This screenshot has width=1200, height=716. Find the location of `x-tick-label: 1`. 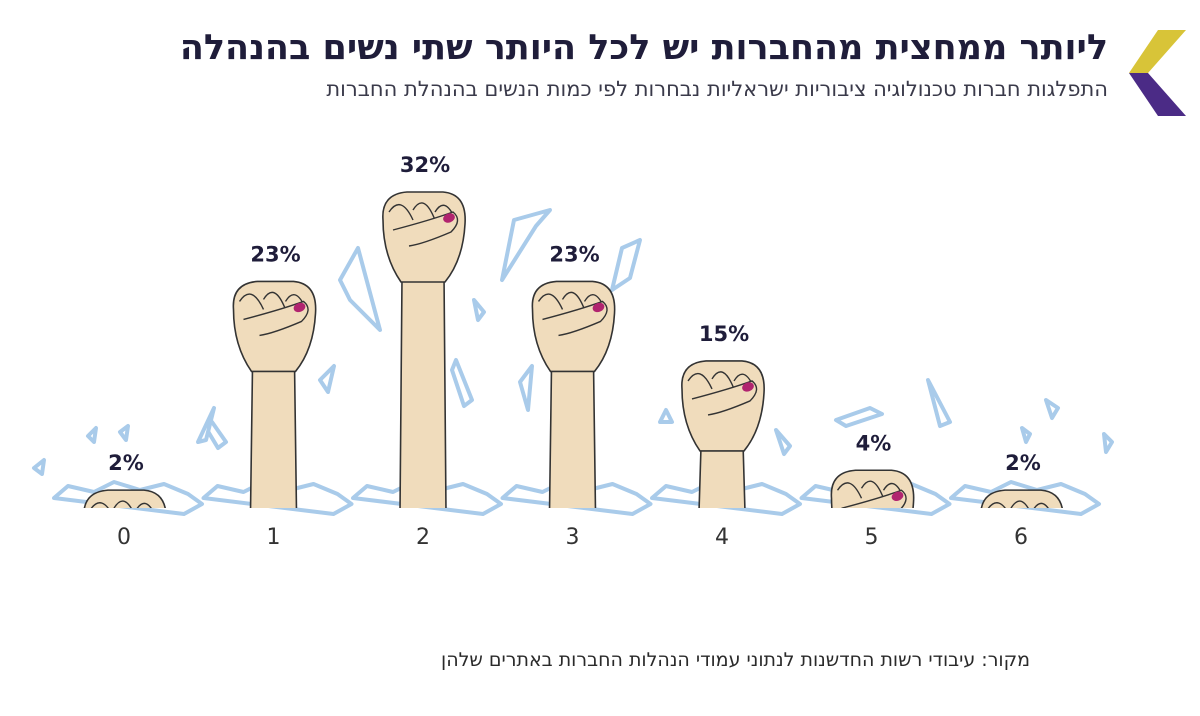

x-tick-label: 1 is located at coordinates (274, 537).